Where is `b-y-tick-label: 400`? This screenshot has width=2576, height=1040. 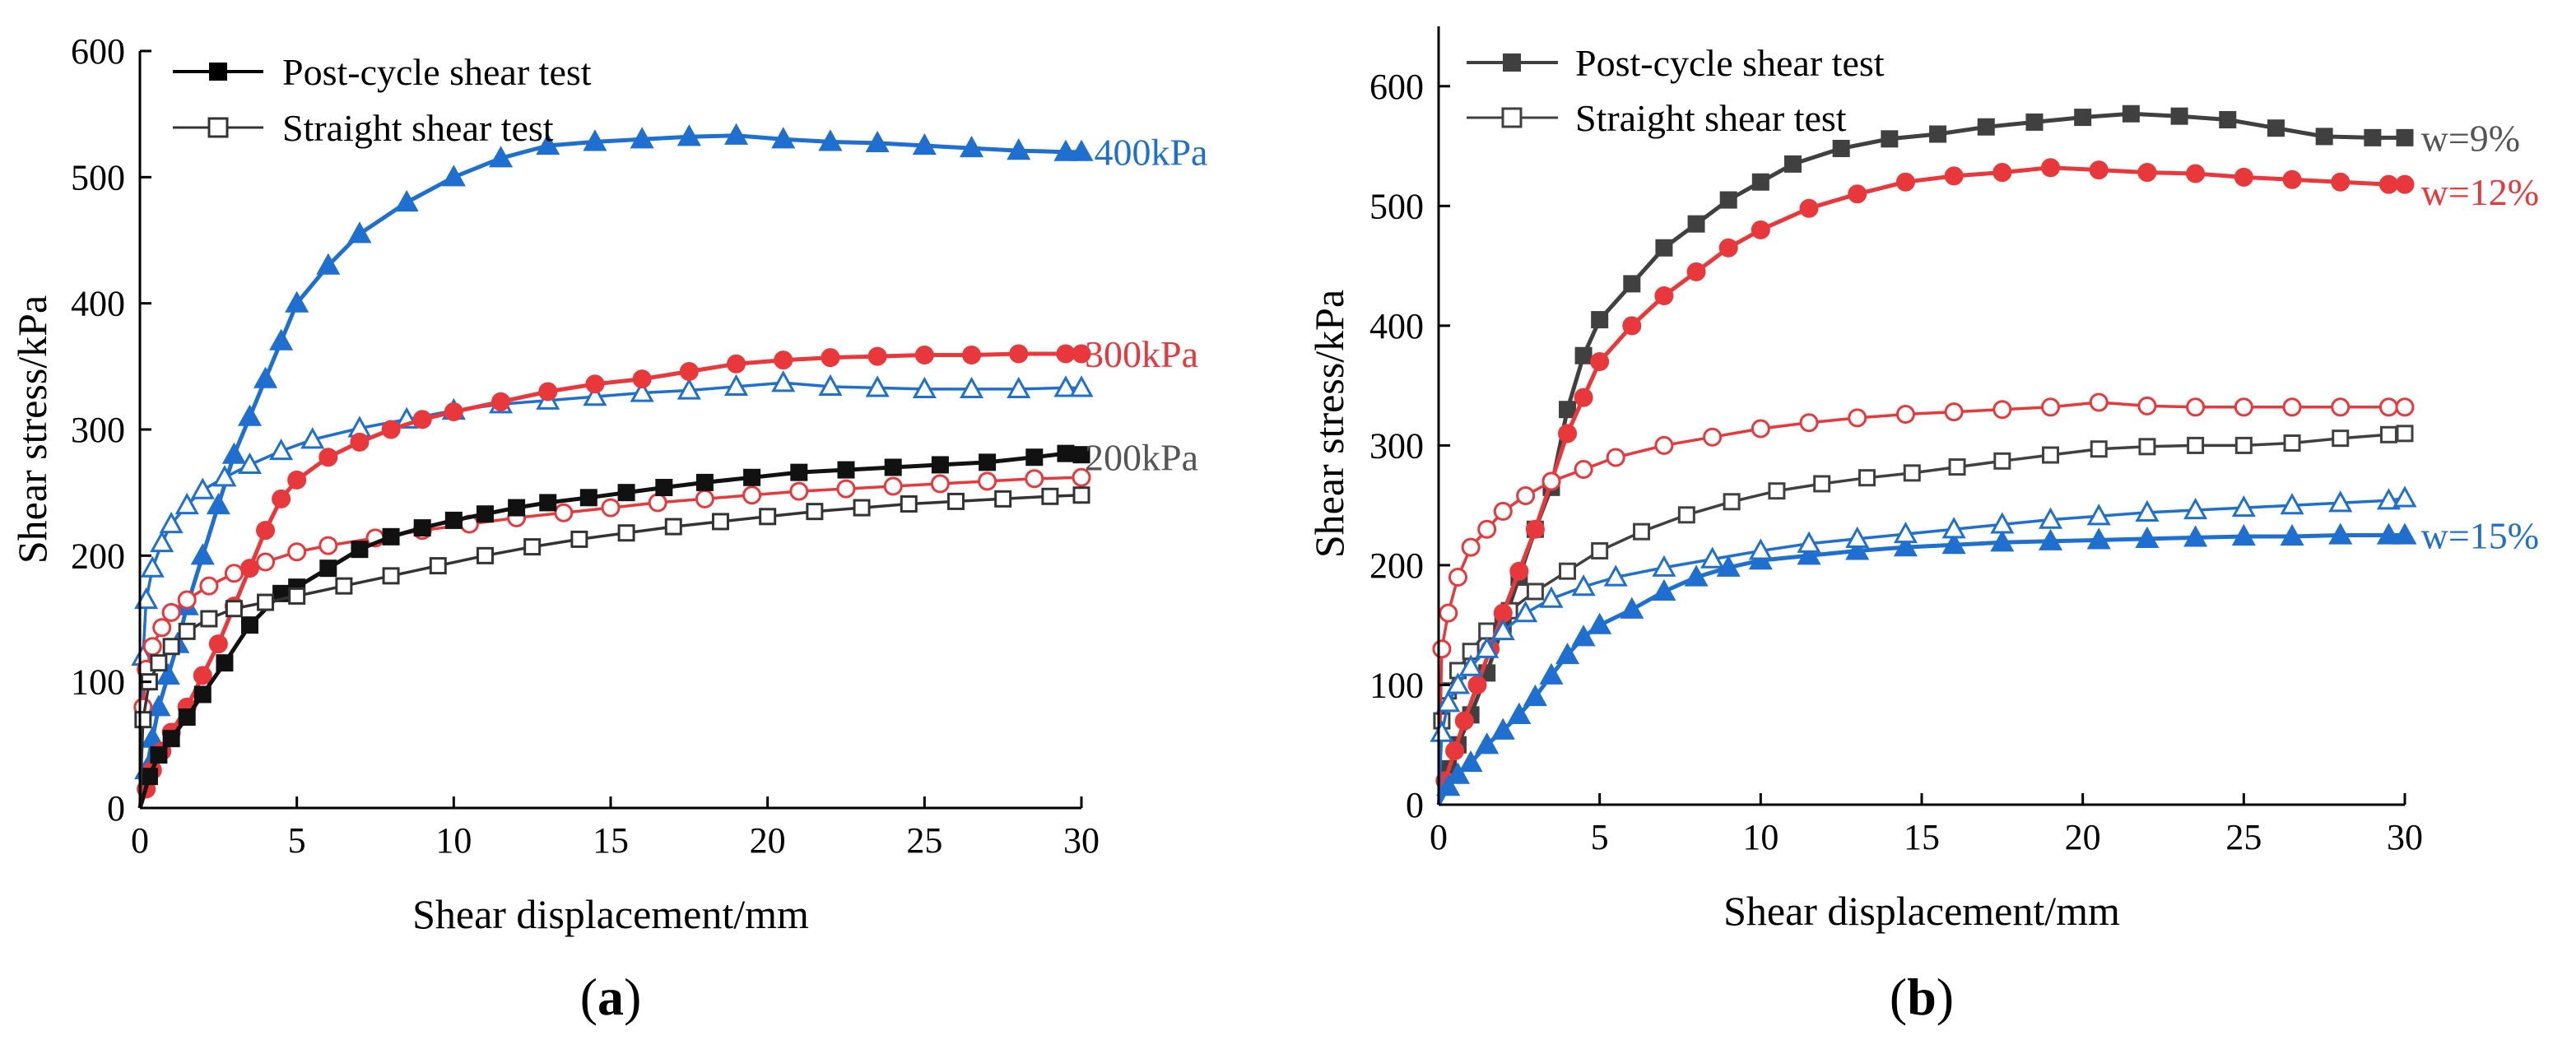
b-y-tick-label: 400 is located at coordinates (1396, 326).